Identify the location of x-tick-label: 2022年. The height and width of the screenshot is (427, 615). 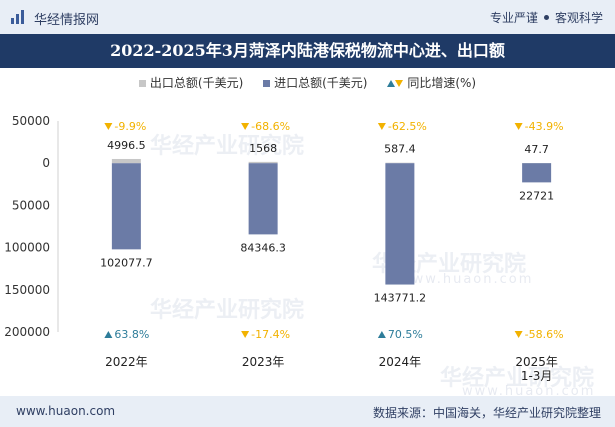
(126, 362).